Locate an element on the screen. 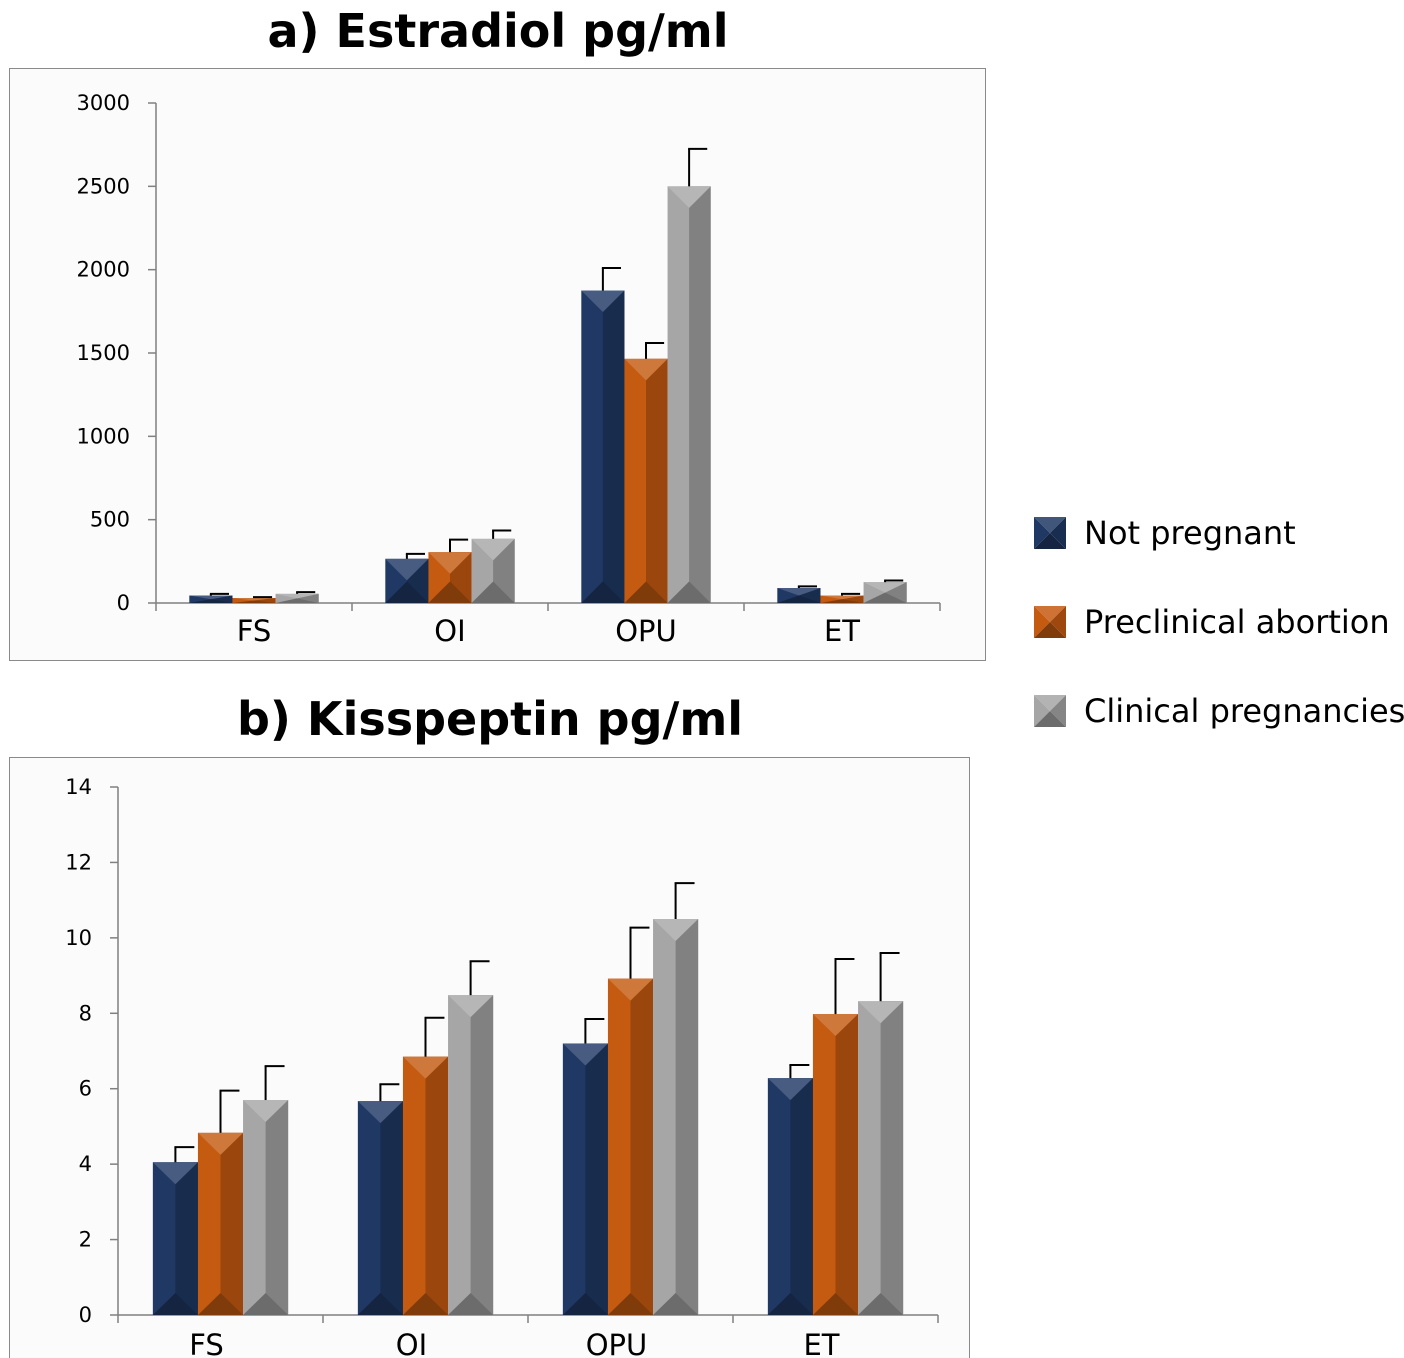  chart-b-error-bar-preclinical-abortion-opu is located at coordinates (639, 952).